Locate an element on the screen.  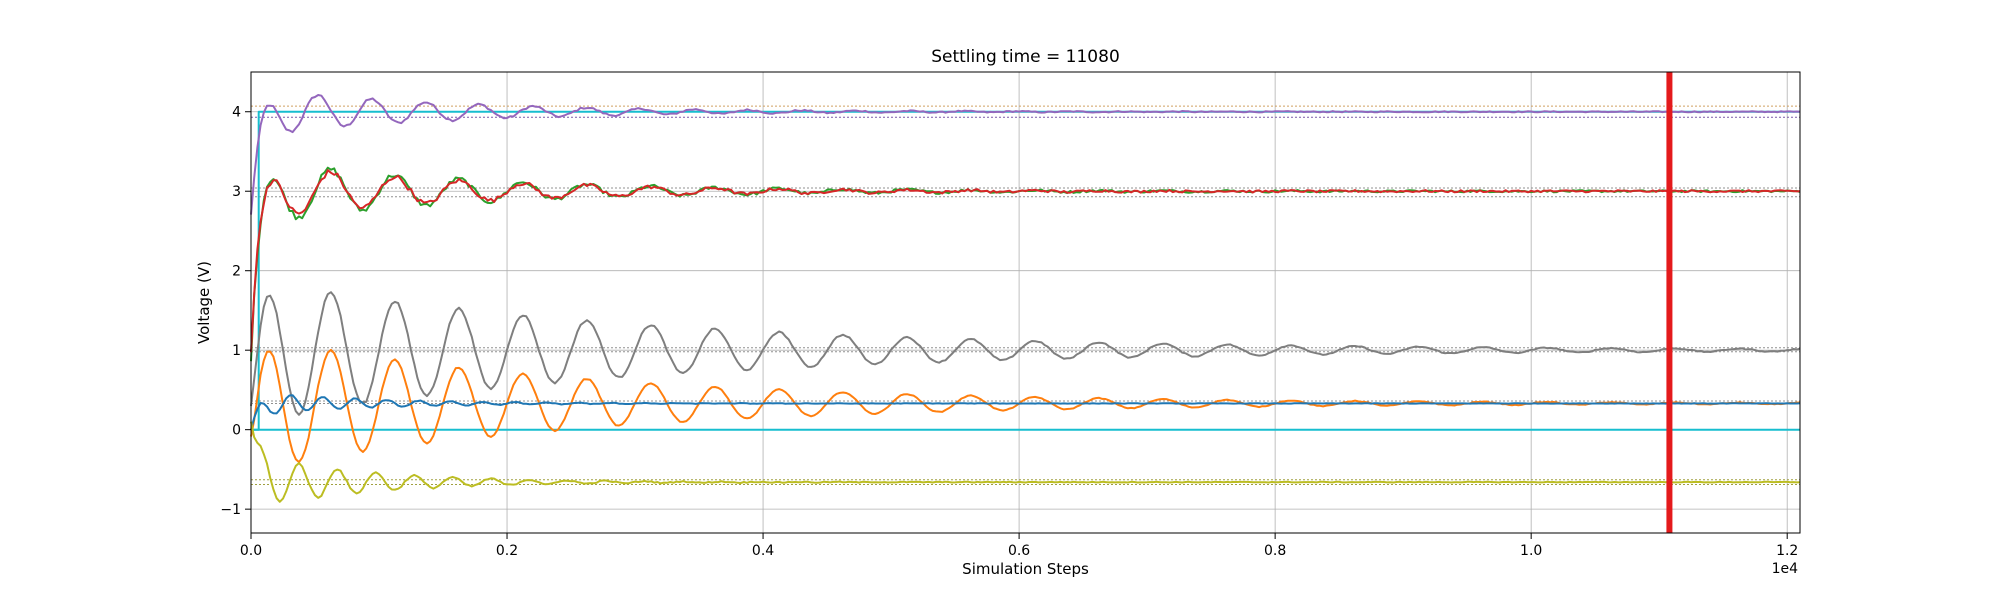
x-tick-label: 0.6 is located at coordinates (1019, 551).